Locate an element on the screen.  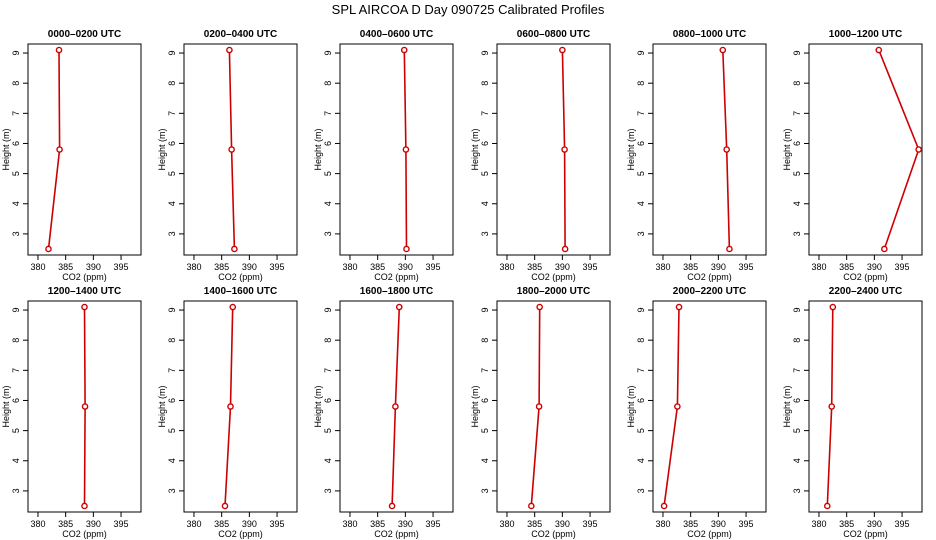
panel-title: 1000–1200 UTC is located at coordinates (865, 34).